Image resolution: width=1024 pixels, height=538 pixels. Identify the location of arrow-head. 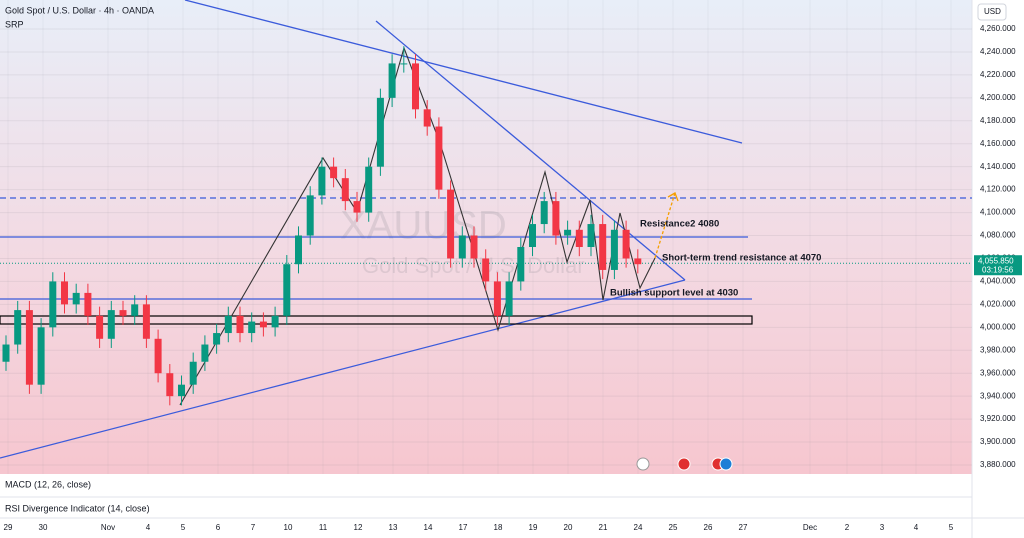
(673, 197).